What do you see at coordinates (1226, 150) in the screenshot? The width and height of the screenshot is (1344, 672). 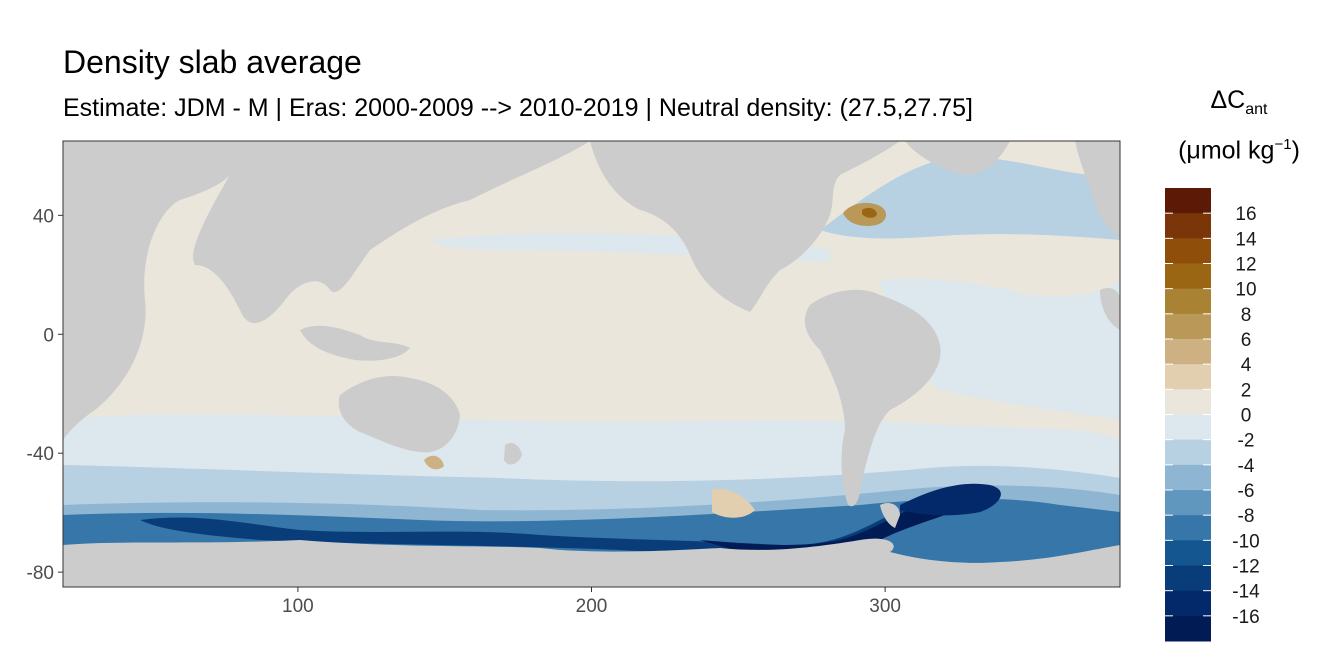 I see `legend-unit-prefix: (μmol kg` at bounding box center [1226, 150].